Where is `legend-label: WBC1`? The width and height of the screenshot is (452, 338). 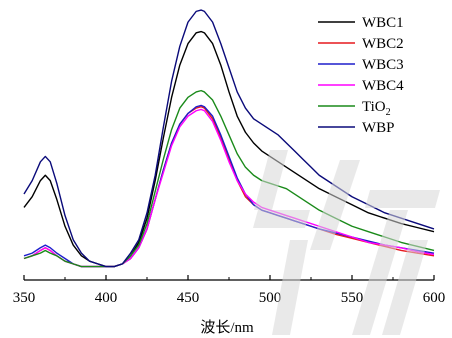
legend-label: WBC1 is located at coordinates (383, 23).